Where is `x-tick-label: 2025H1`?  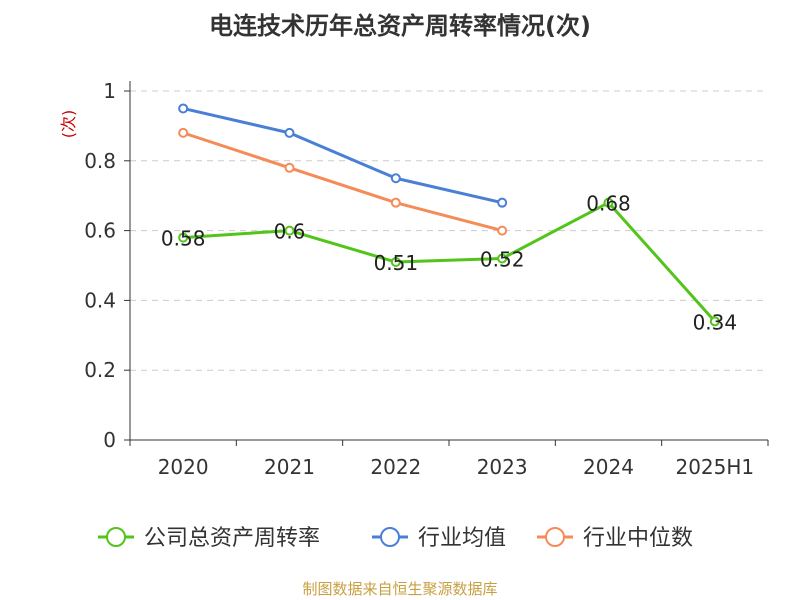 x-tick-label: 2025H1 is located at coordinates (714, 467).